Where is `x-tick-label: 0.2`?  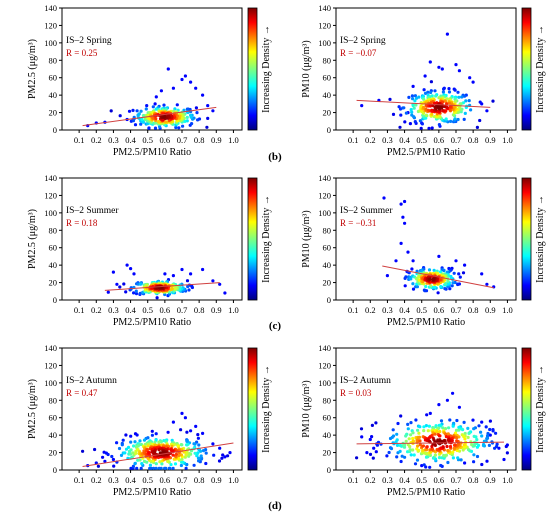
x-tick-label: 0.2 is located at coordinates (370, 480).